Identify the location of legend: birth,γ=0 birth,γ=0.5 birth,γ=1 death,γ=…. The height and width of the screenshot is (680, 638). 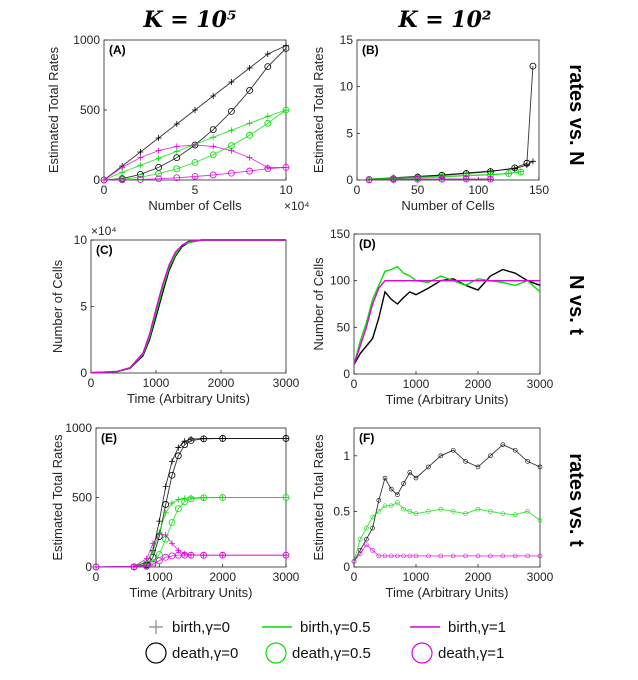
(325, 641).